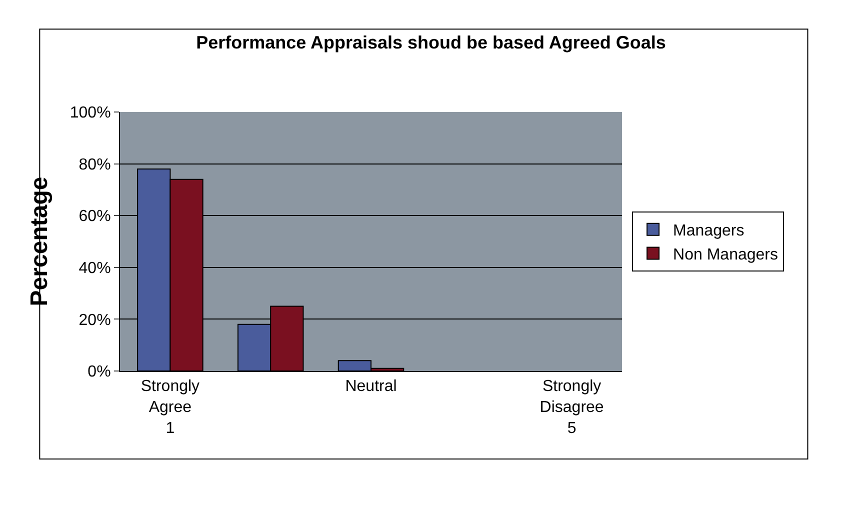 The height and width of the screenshot is (511, 862). What do you see at coordinates (39, 241) in the screenshot?
I see `y-axis-title: Percentage` at bounding box center [39, 241].